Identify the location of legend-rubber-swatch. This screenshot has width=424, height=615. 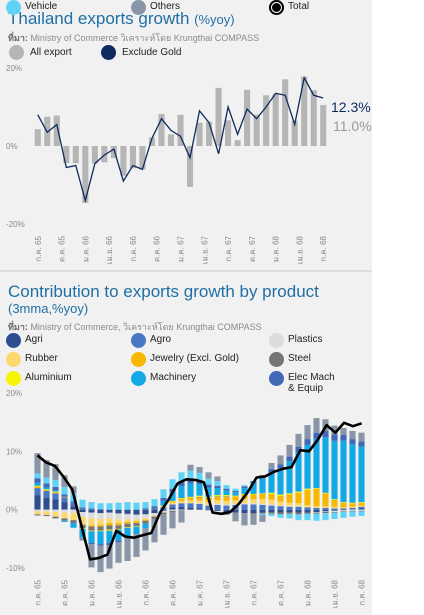
(13, 359).